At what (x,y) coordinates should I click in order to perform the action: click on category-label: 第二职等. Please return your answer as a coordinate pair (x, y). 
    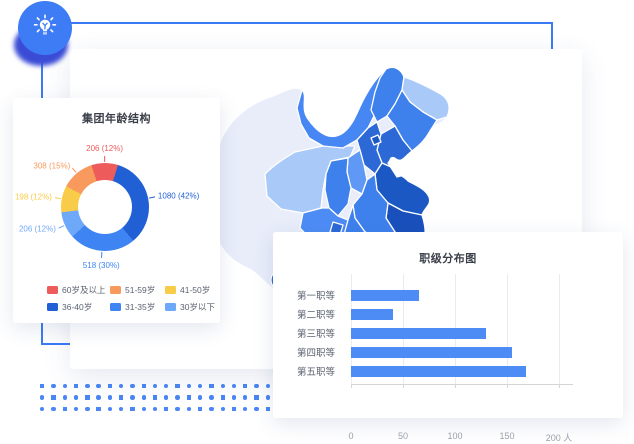
    Looking at the image, I should click on (304, 314).